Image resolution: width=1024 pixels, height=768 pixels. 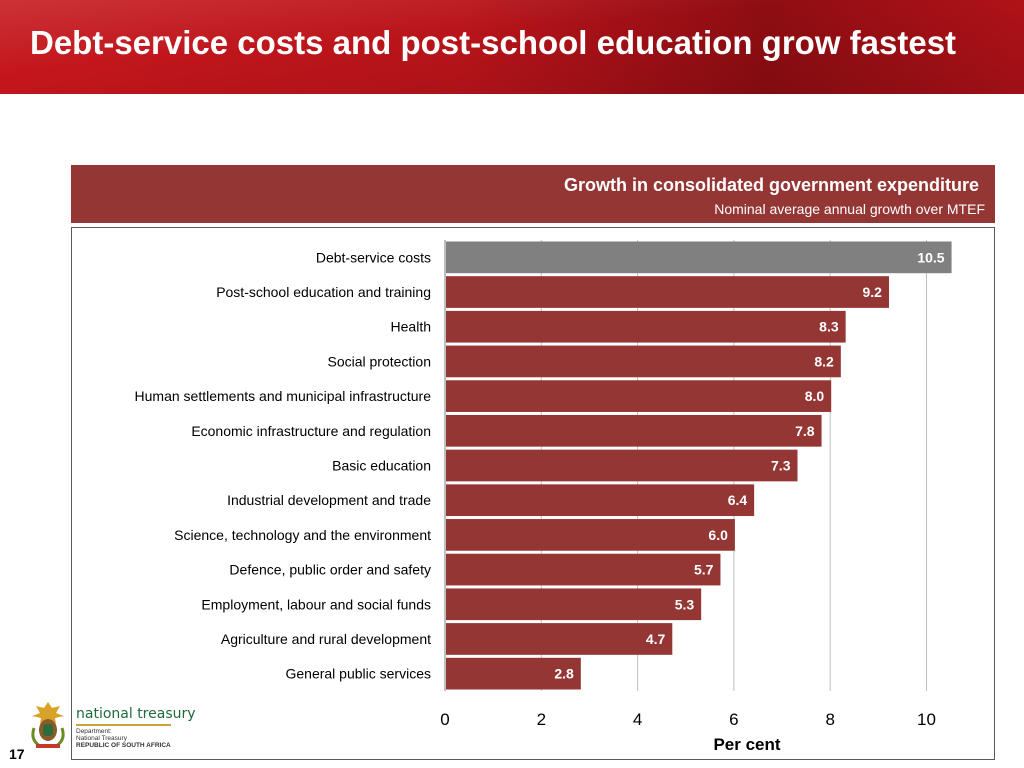 What do you see at coordinates (718, 535) in the screenshot?
I see `value-label: 6.0` at bounding box center [718, 535].